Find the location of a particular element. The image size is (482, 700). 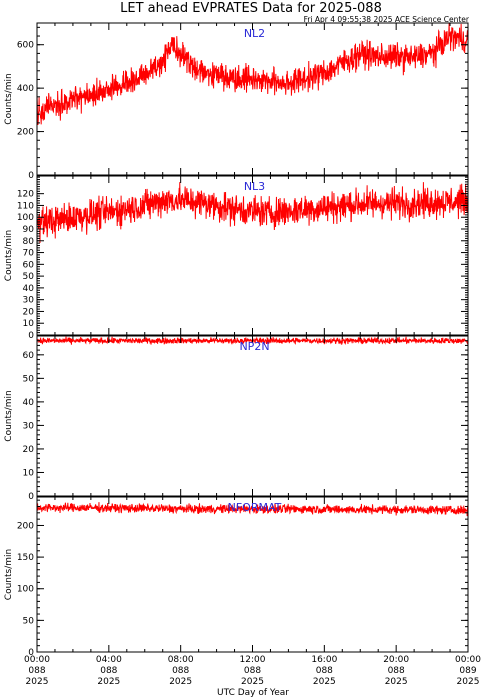

series-line-nl3 is located at coordinates (252, 212).